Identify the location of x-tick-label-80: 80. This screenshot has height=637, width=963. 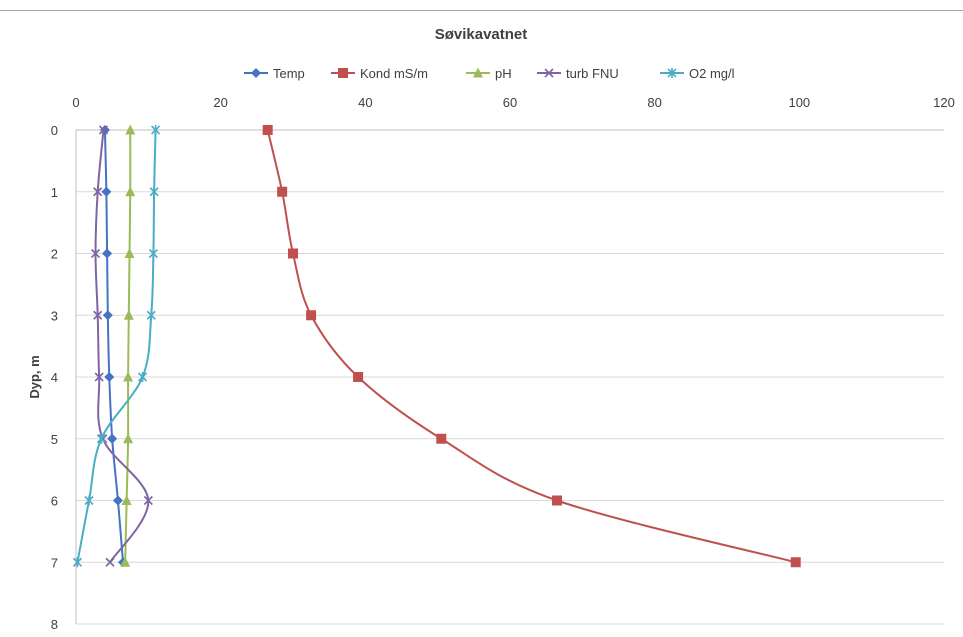
(654, 102).